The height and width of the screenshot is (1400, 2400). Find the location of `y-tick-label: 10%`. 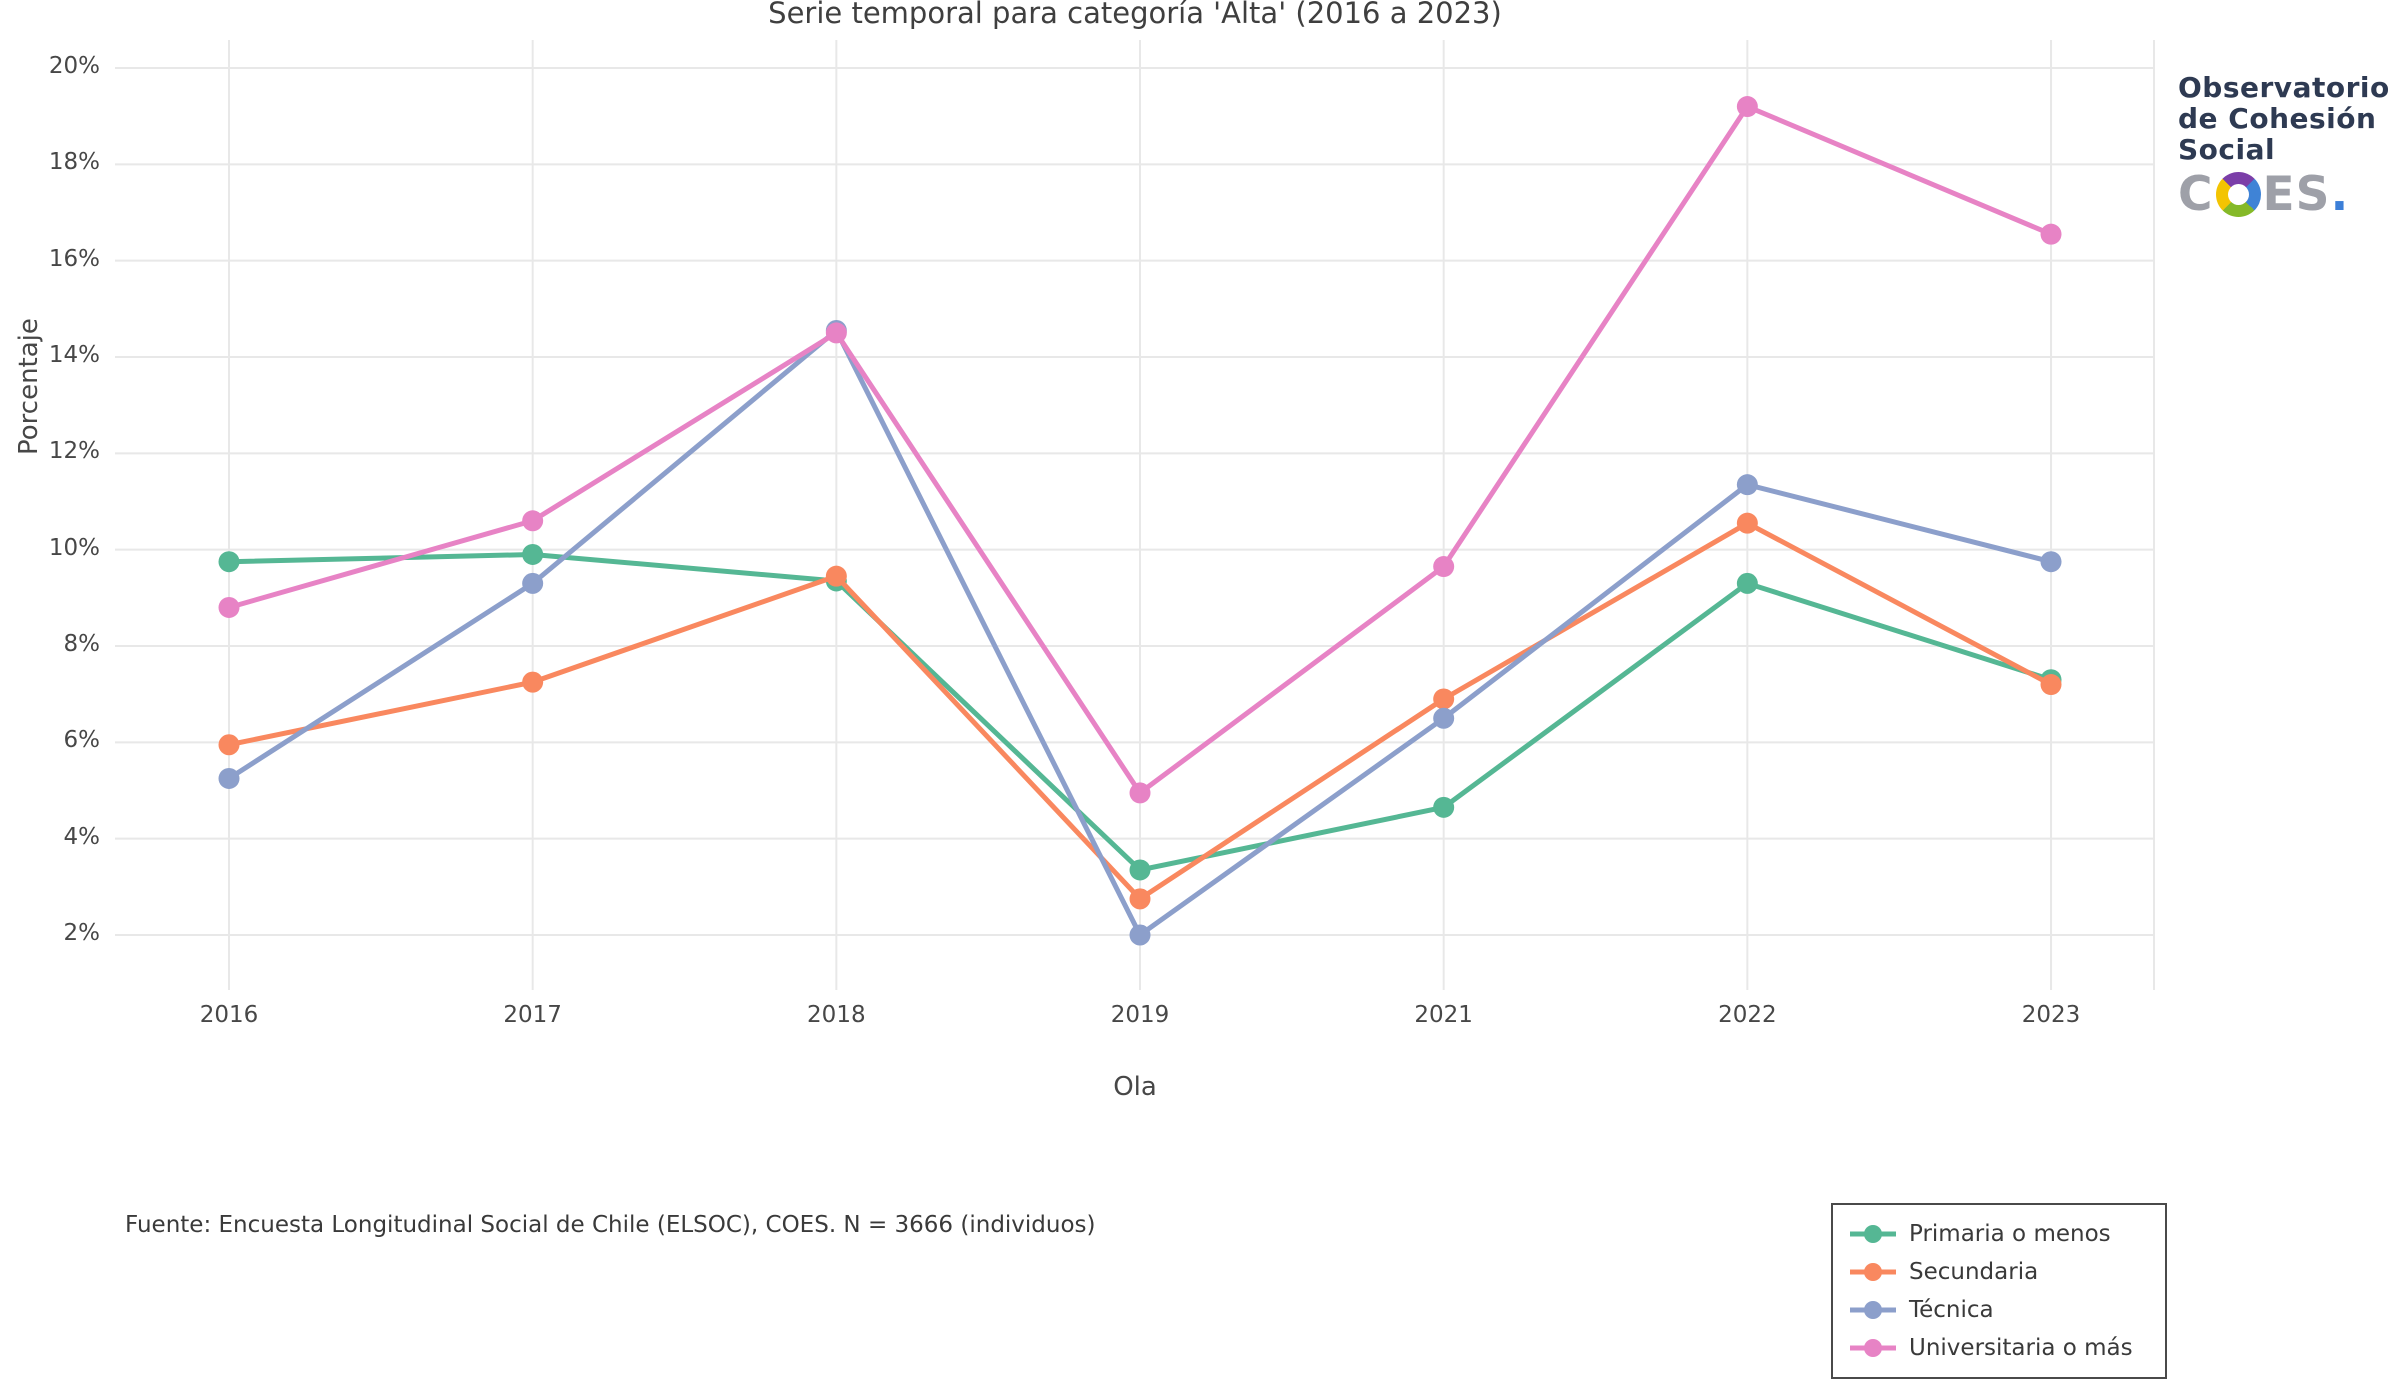

y-tick-label: 10% is located at coordinates (74, 547).